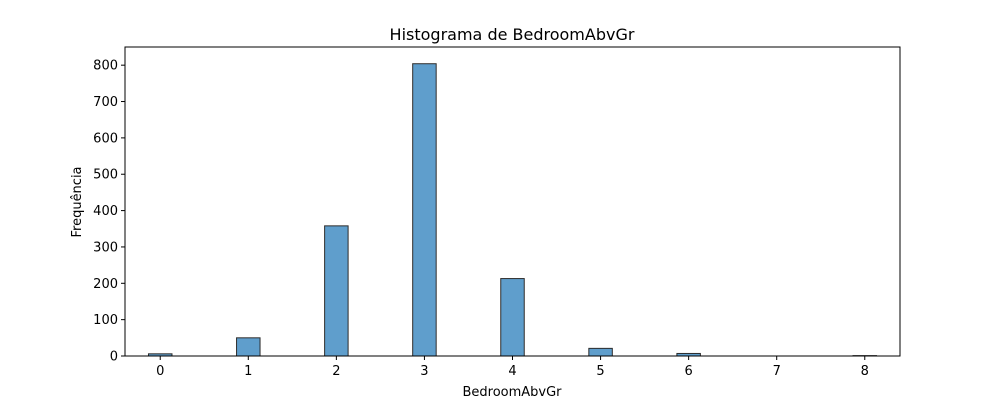  Describe the element at coordinates (105, 211) in the screenshot. I see `y-tick-label: 400` at that location.